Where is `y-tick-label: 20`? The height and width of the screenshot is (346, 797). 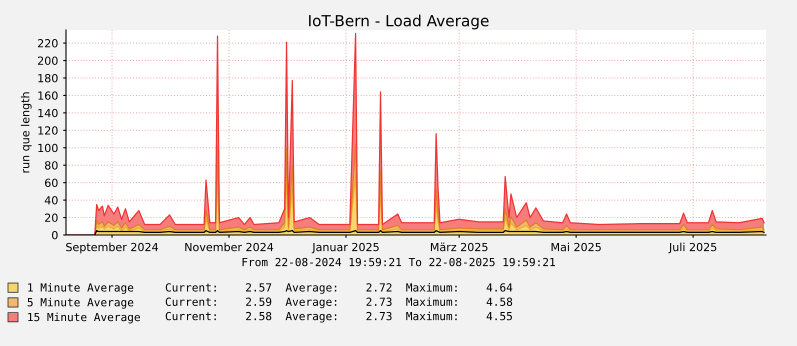
y-tick-label: 20 is located at coordinates (51, 218).